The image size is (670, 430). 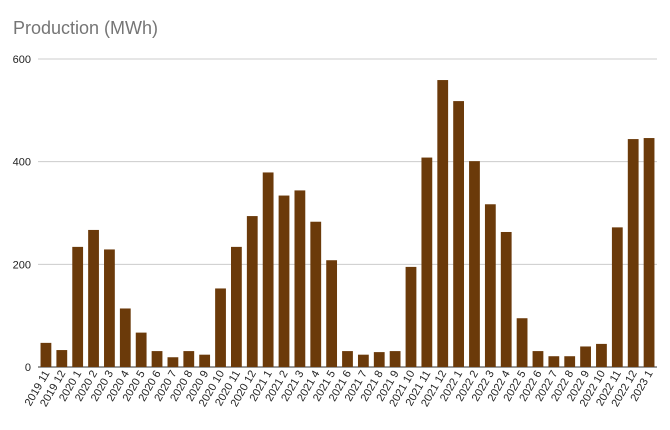 I want to click on y-tick-label: 600, so click(x=22, y=60).